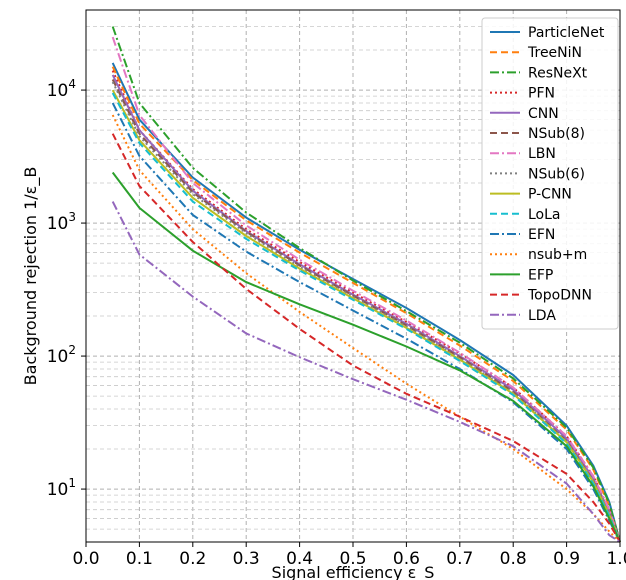  What do you see at coordinates (566, 33) in the screenshot?
I see `legend-label: ParticleNet` at bounding box center [566, 33].